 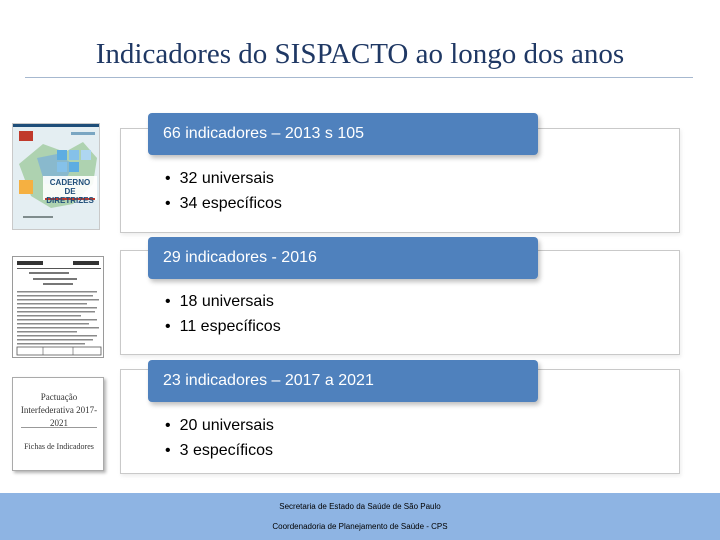 I want to click on section-list-2017: 20 universais 3 específicos, so click(x=219, y=438).